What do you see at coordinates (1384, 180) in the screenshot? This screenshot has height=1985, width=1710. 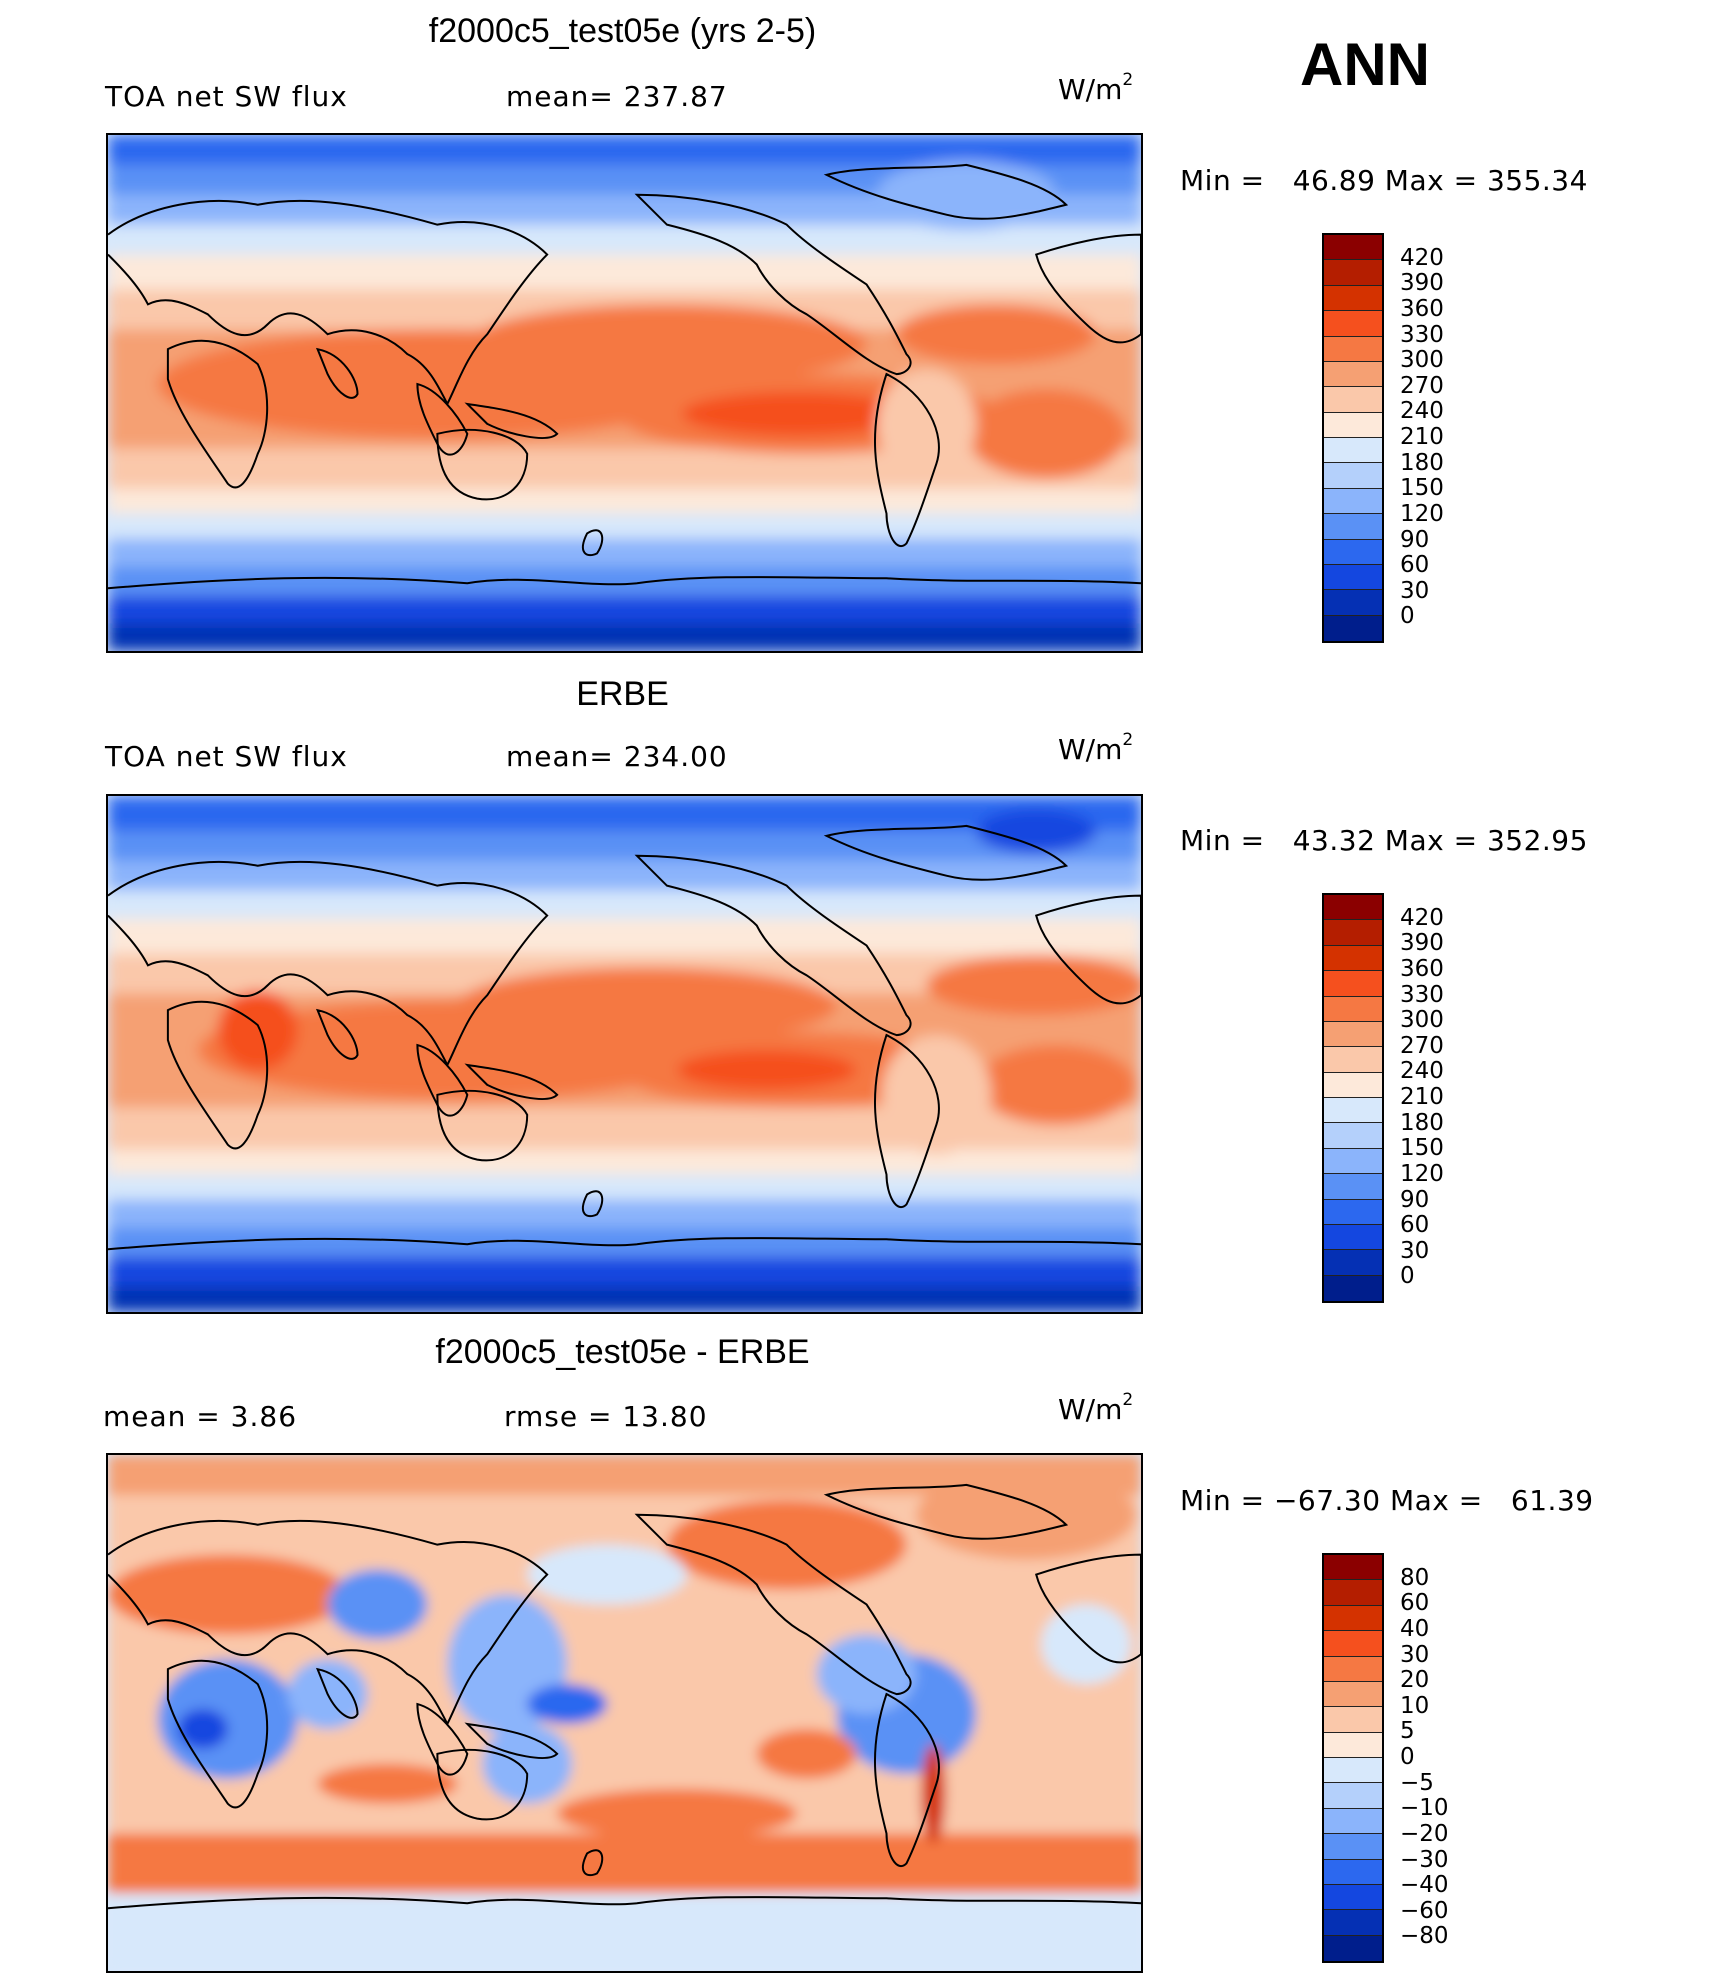 I see `panel1-minmax: Min = 46.89 Max = 355.34` at bounding box center [1384, 180].